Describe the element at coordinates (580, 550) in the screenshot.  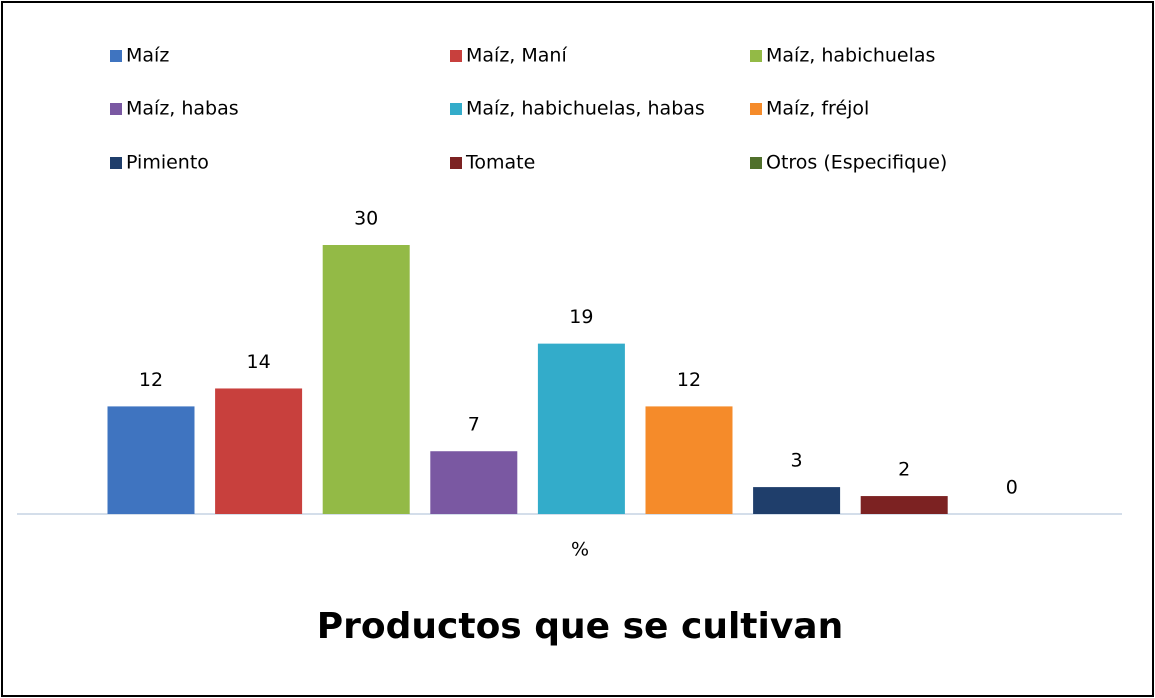
I see `x-tick-label: %` at that location.